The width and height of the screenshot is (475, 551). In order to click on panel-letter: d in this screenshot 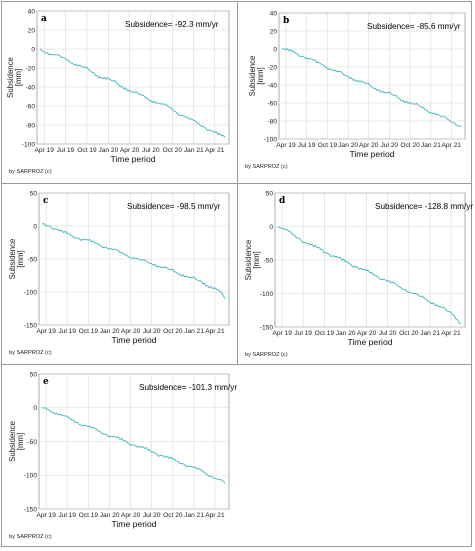, I will do `click(282, 201)`.